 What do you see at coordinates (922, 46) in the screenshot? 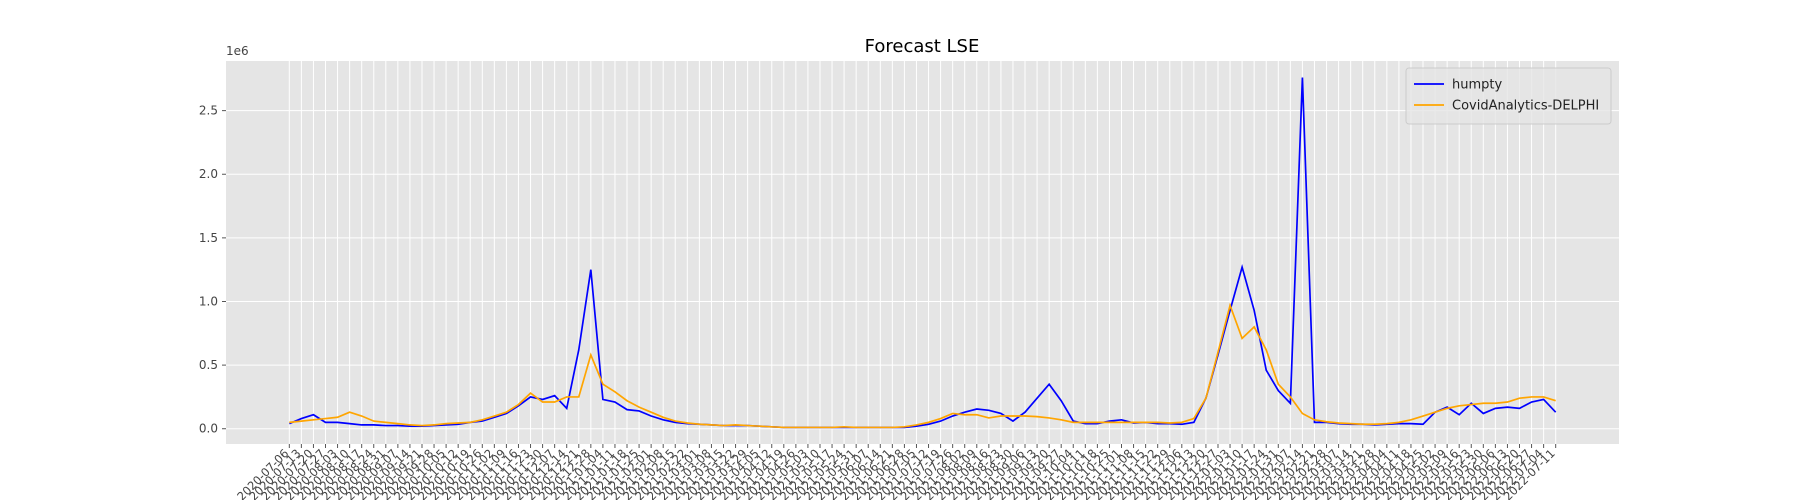
I see `chart-title: Forecast LSE` at bounding box center [922, 46].